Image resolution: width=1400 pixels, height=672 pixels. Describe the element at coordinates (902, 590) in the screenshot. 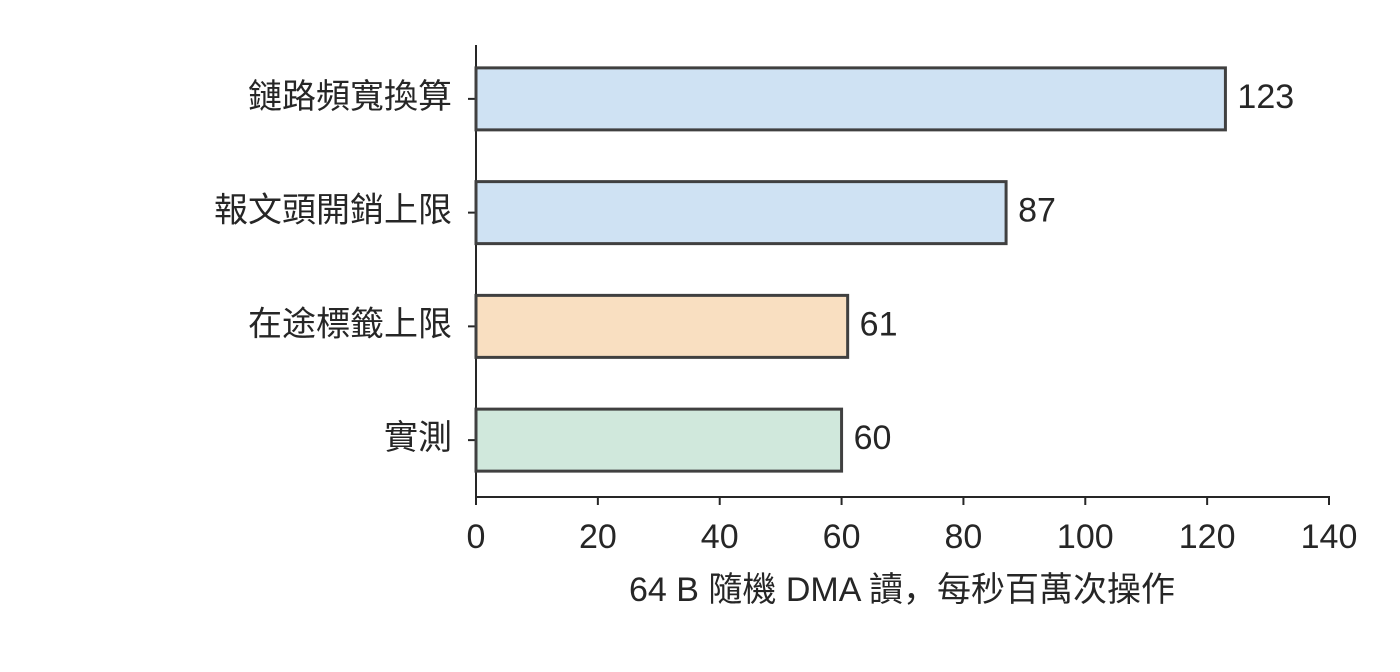

I see `x-axis-label: 64 B 隨機 DMA 讀，每秒百萬次操作` at that location.